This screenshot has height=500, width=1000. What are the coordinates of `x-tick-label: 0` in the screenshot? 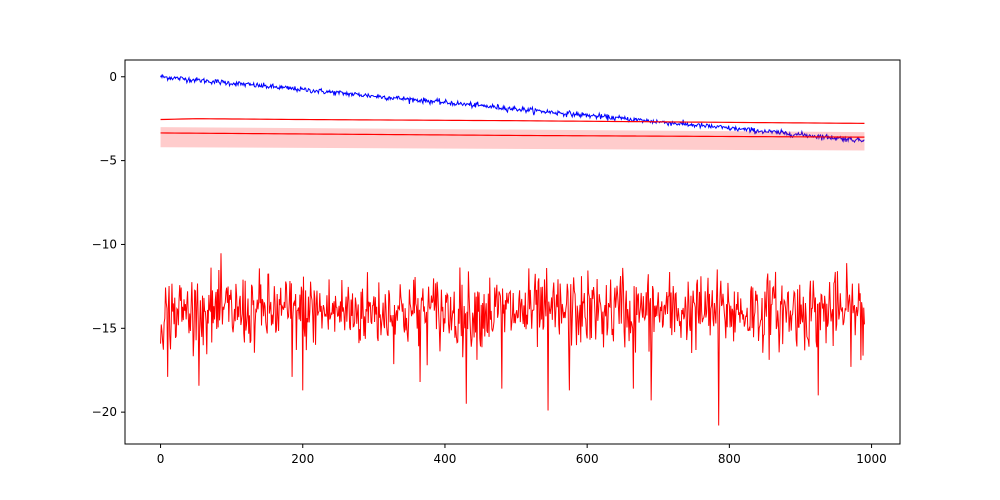 It's located at (161, 459).